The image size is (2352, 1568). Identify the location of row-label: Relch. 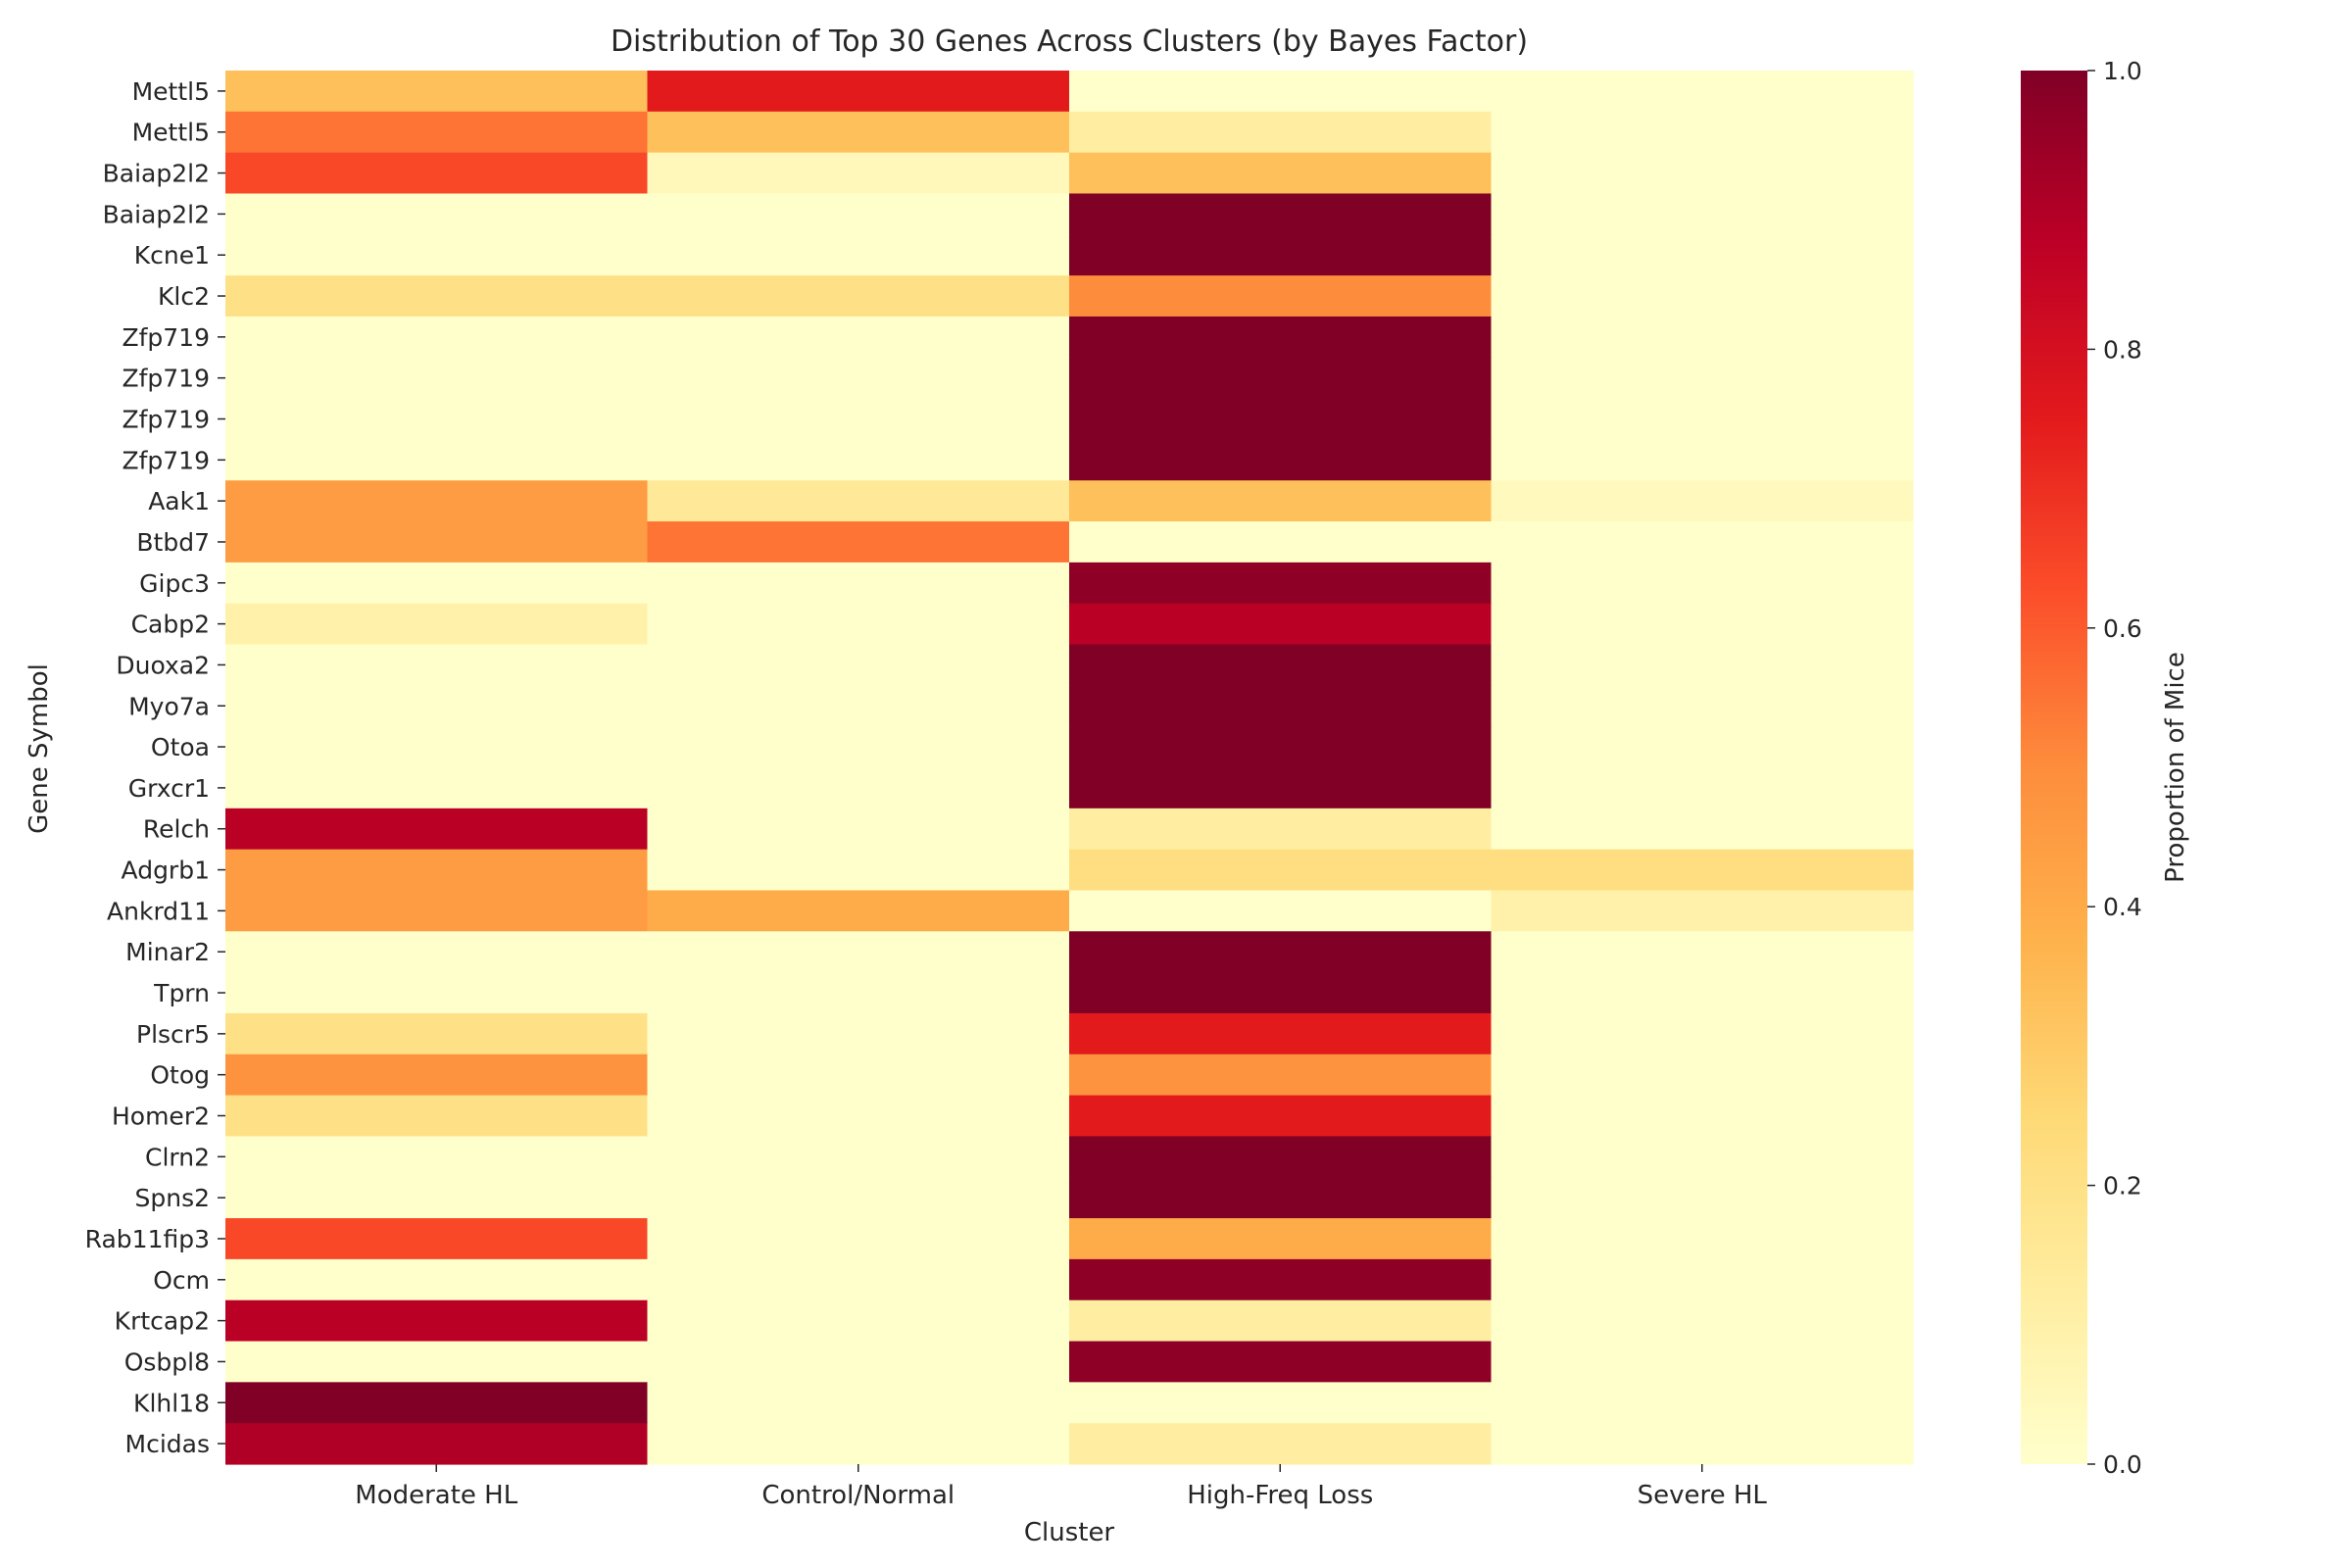
(176, 829).